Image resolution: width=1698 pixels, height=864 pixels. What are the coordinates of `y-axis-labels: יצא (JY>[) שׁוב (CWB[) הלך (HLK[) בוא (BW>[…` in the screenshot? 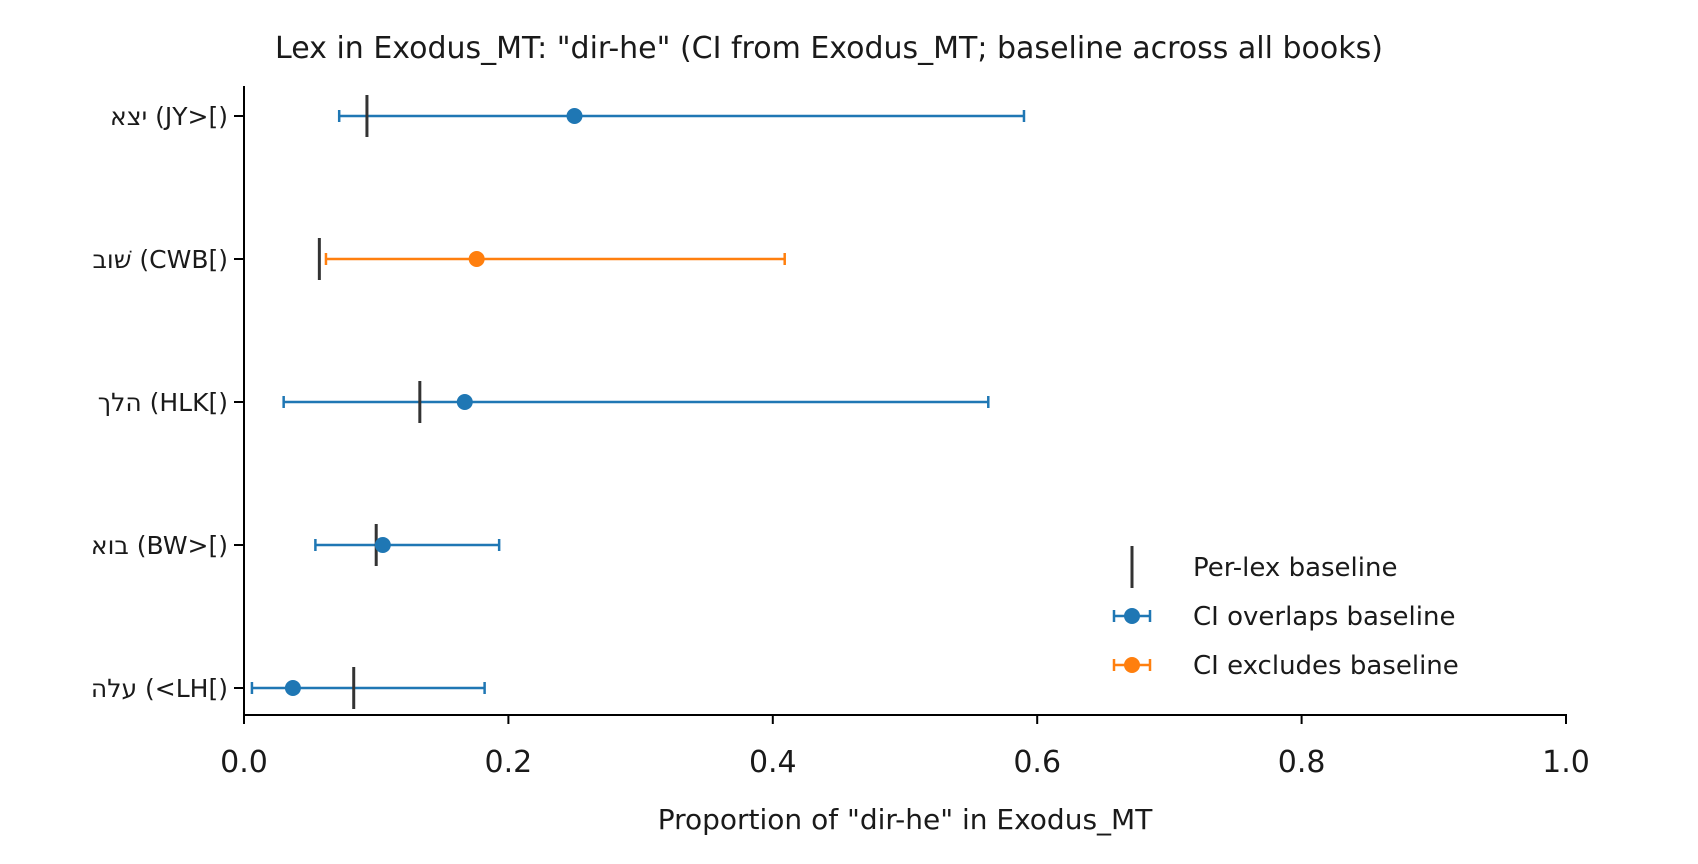 It's located at (167, 402).